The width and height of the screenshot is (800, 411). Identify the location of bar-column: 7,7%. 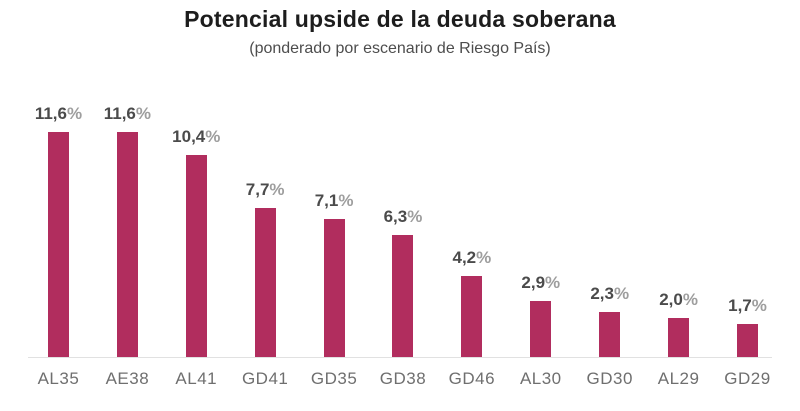
(265, 268).